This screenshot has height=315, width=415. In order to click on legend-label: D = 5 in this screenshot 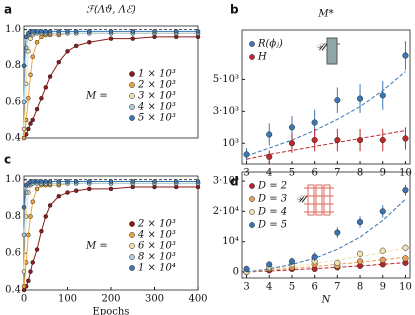, I will do `click(272, 225)`.